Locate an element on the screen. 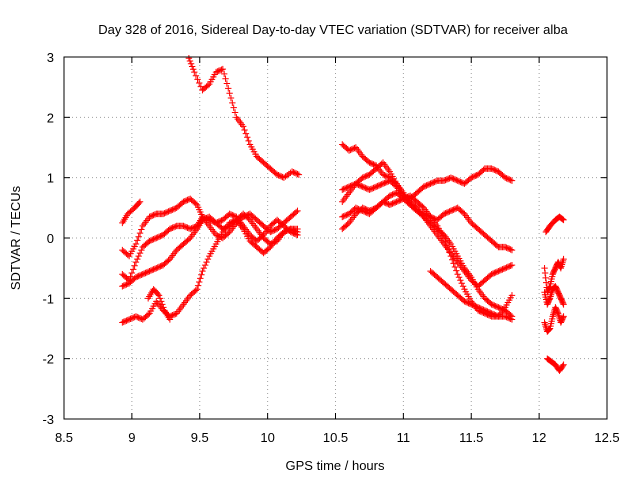 The width and height of the screenshot is (640, 480). series-s16 is located at coordinates (554, 295).